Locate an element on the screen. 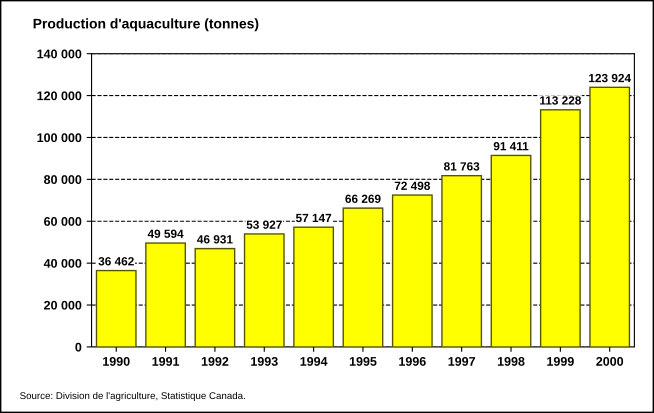  y-tick-label: 140 000 is located at coordinates (59, 53).